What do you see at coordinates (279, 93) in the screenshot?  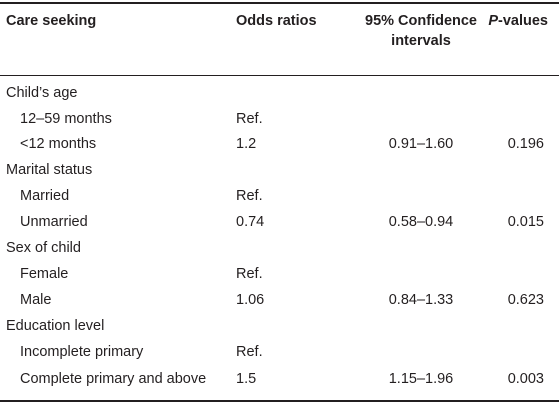 I see `table-row: Child’s age` at bounding box center [279, 93].